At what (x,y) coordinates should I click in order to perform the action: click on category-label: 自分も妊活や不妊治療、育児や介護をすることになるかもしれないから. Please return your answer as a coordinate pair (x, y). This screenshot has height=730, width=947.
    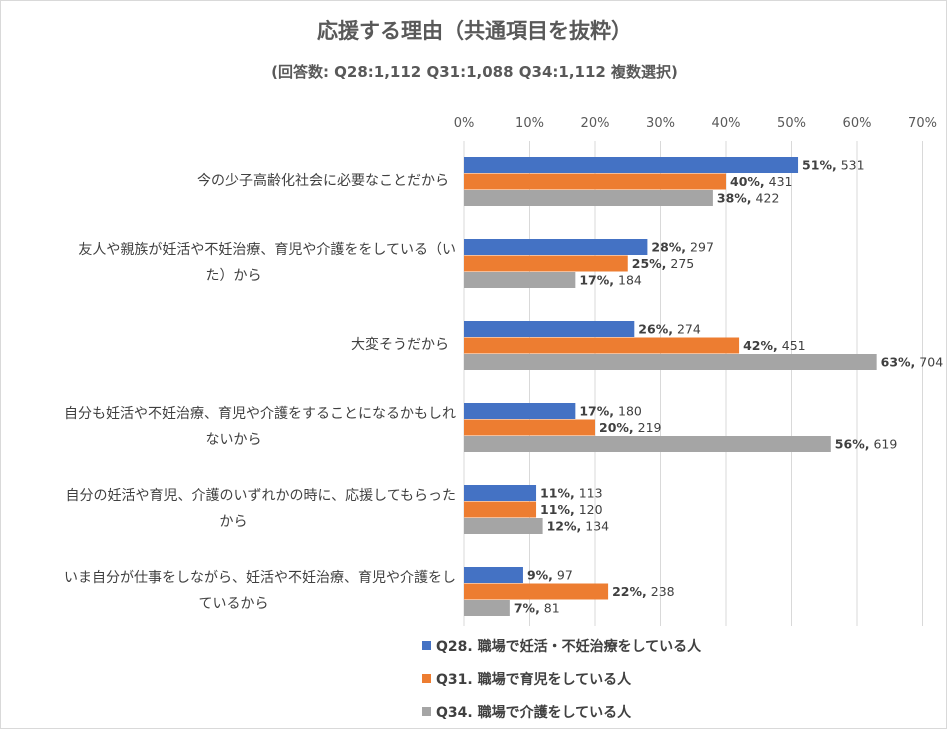
    Looking at the image, I should click on (233, 427).